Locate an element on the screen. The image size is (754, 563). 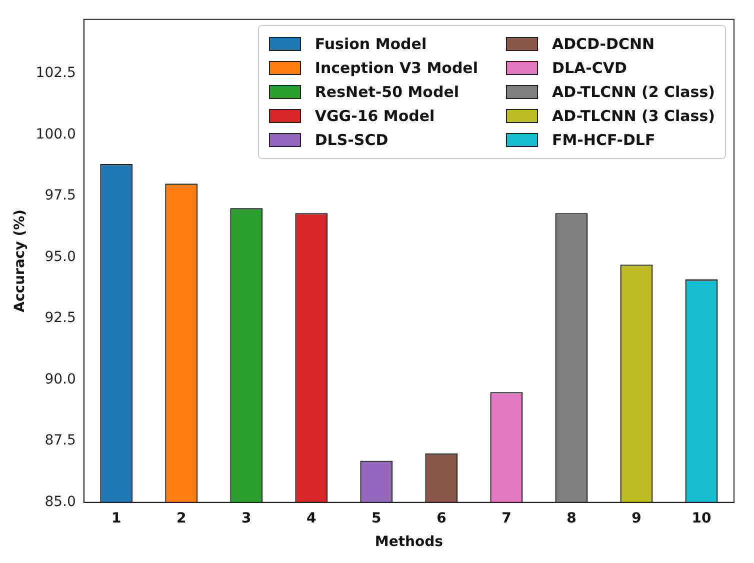
x-tick-label: 1 is located at coordinates (117, 518).